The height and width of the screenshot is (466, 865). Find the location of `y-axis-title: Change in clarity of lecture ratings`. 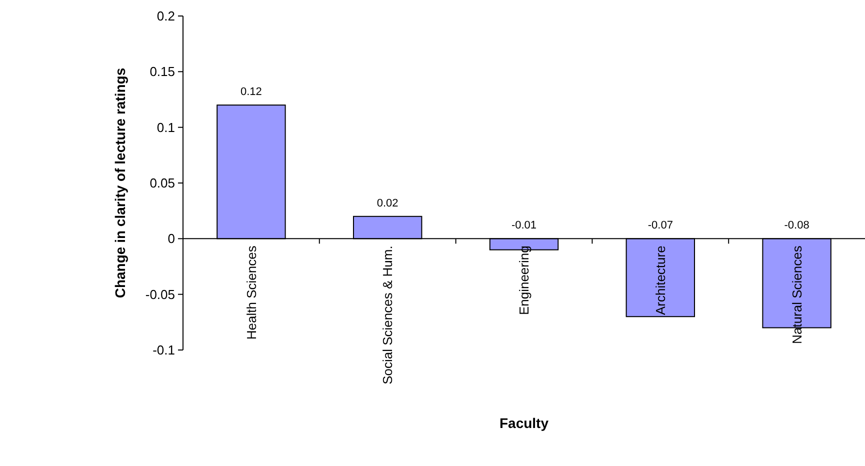

y-axis-title: Change in clarity of lecture ratings is located at coordinates (120, 183).